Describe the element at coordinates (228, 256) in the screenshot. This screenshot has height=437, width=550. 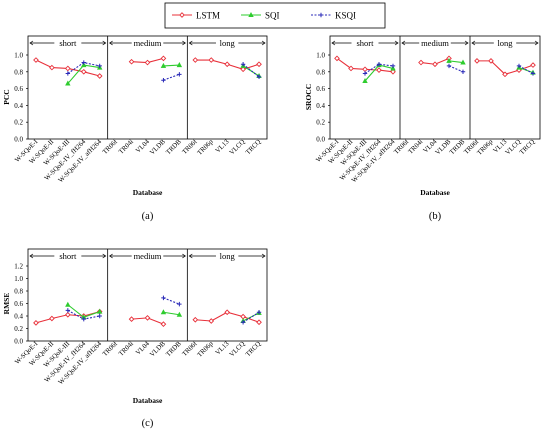
I see `group-label-long: long` at that location.